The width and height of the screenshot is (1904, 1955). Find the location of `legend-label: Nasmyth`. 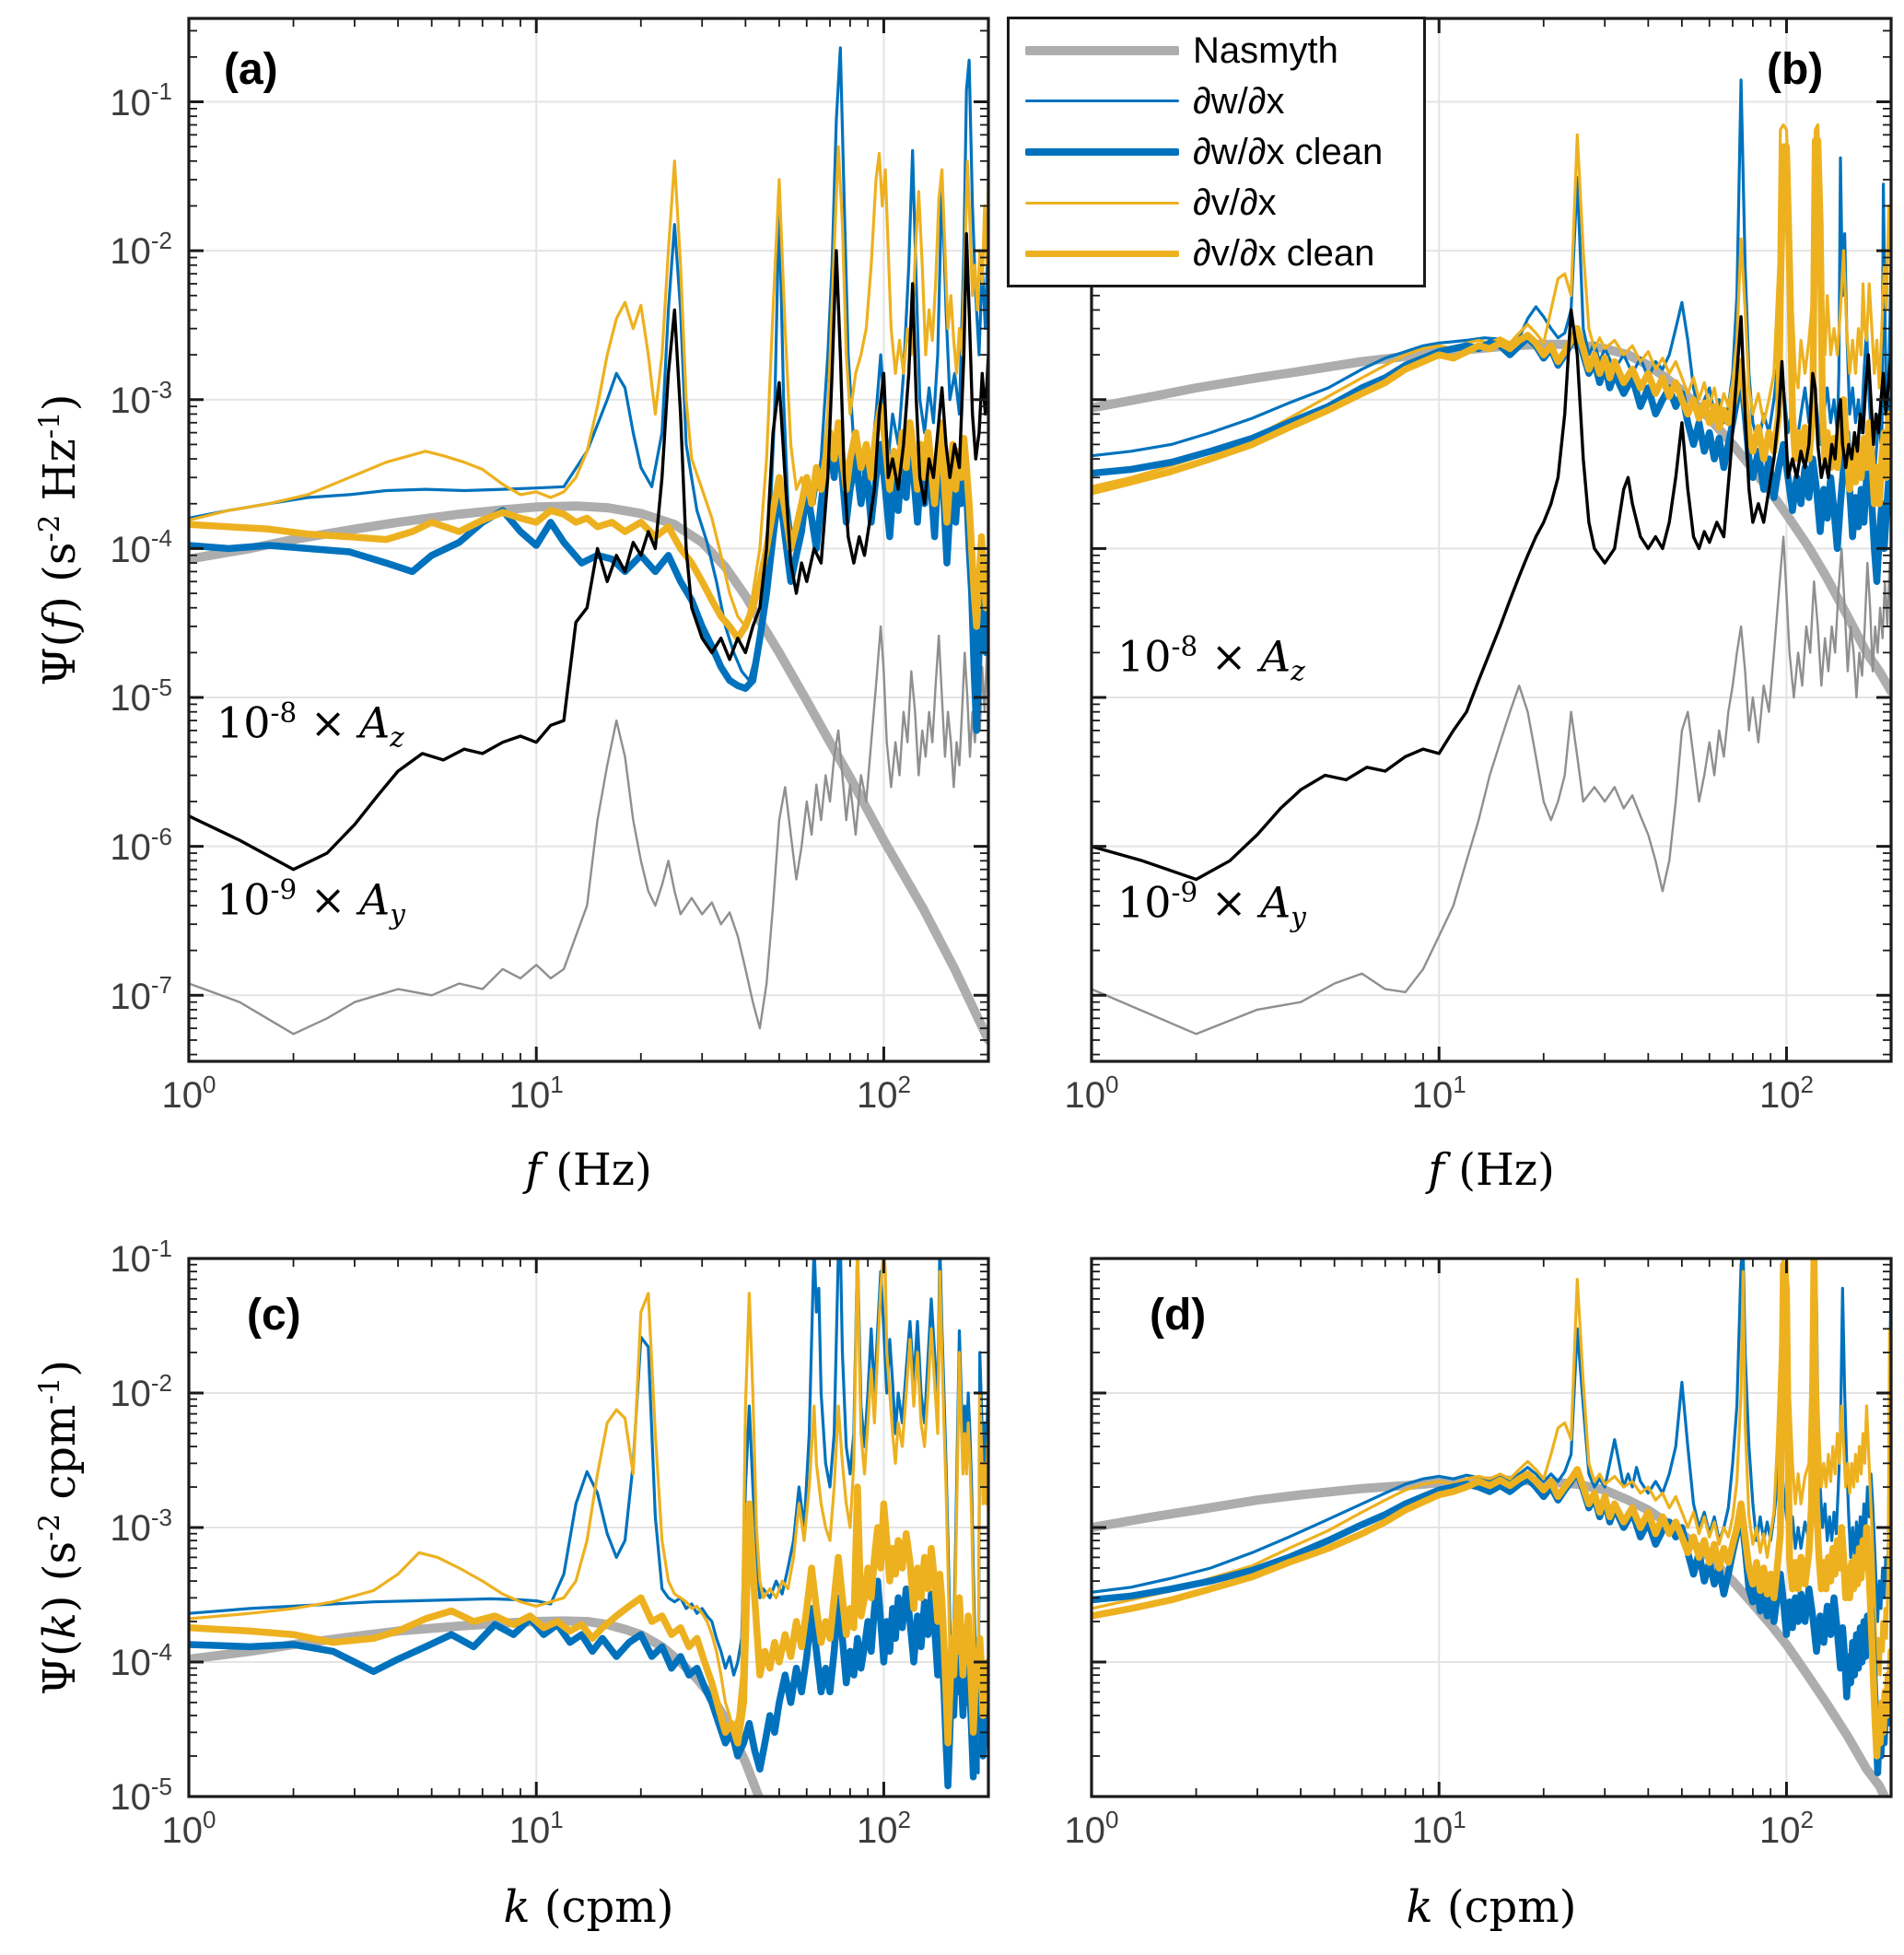

legend-label: Nasmyth is located at coordinates (1265, 50).